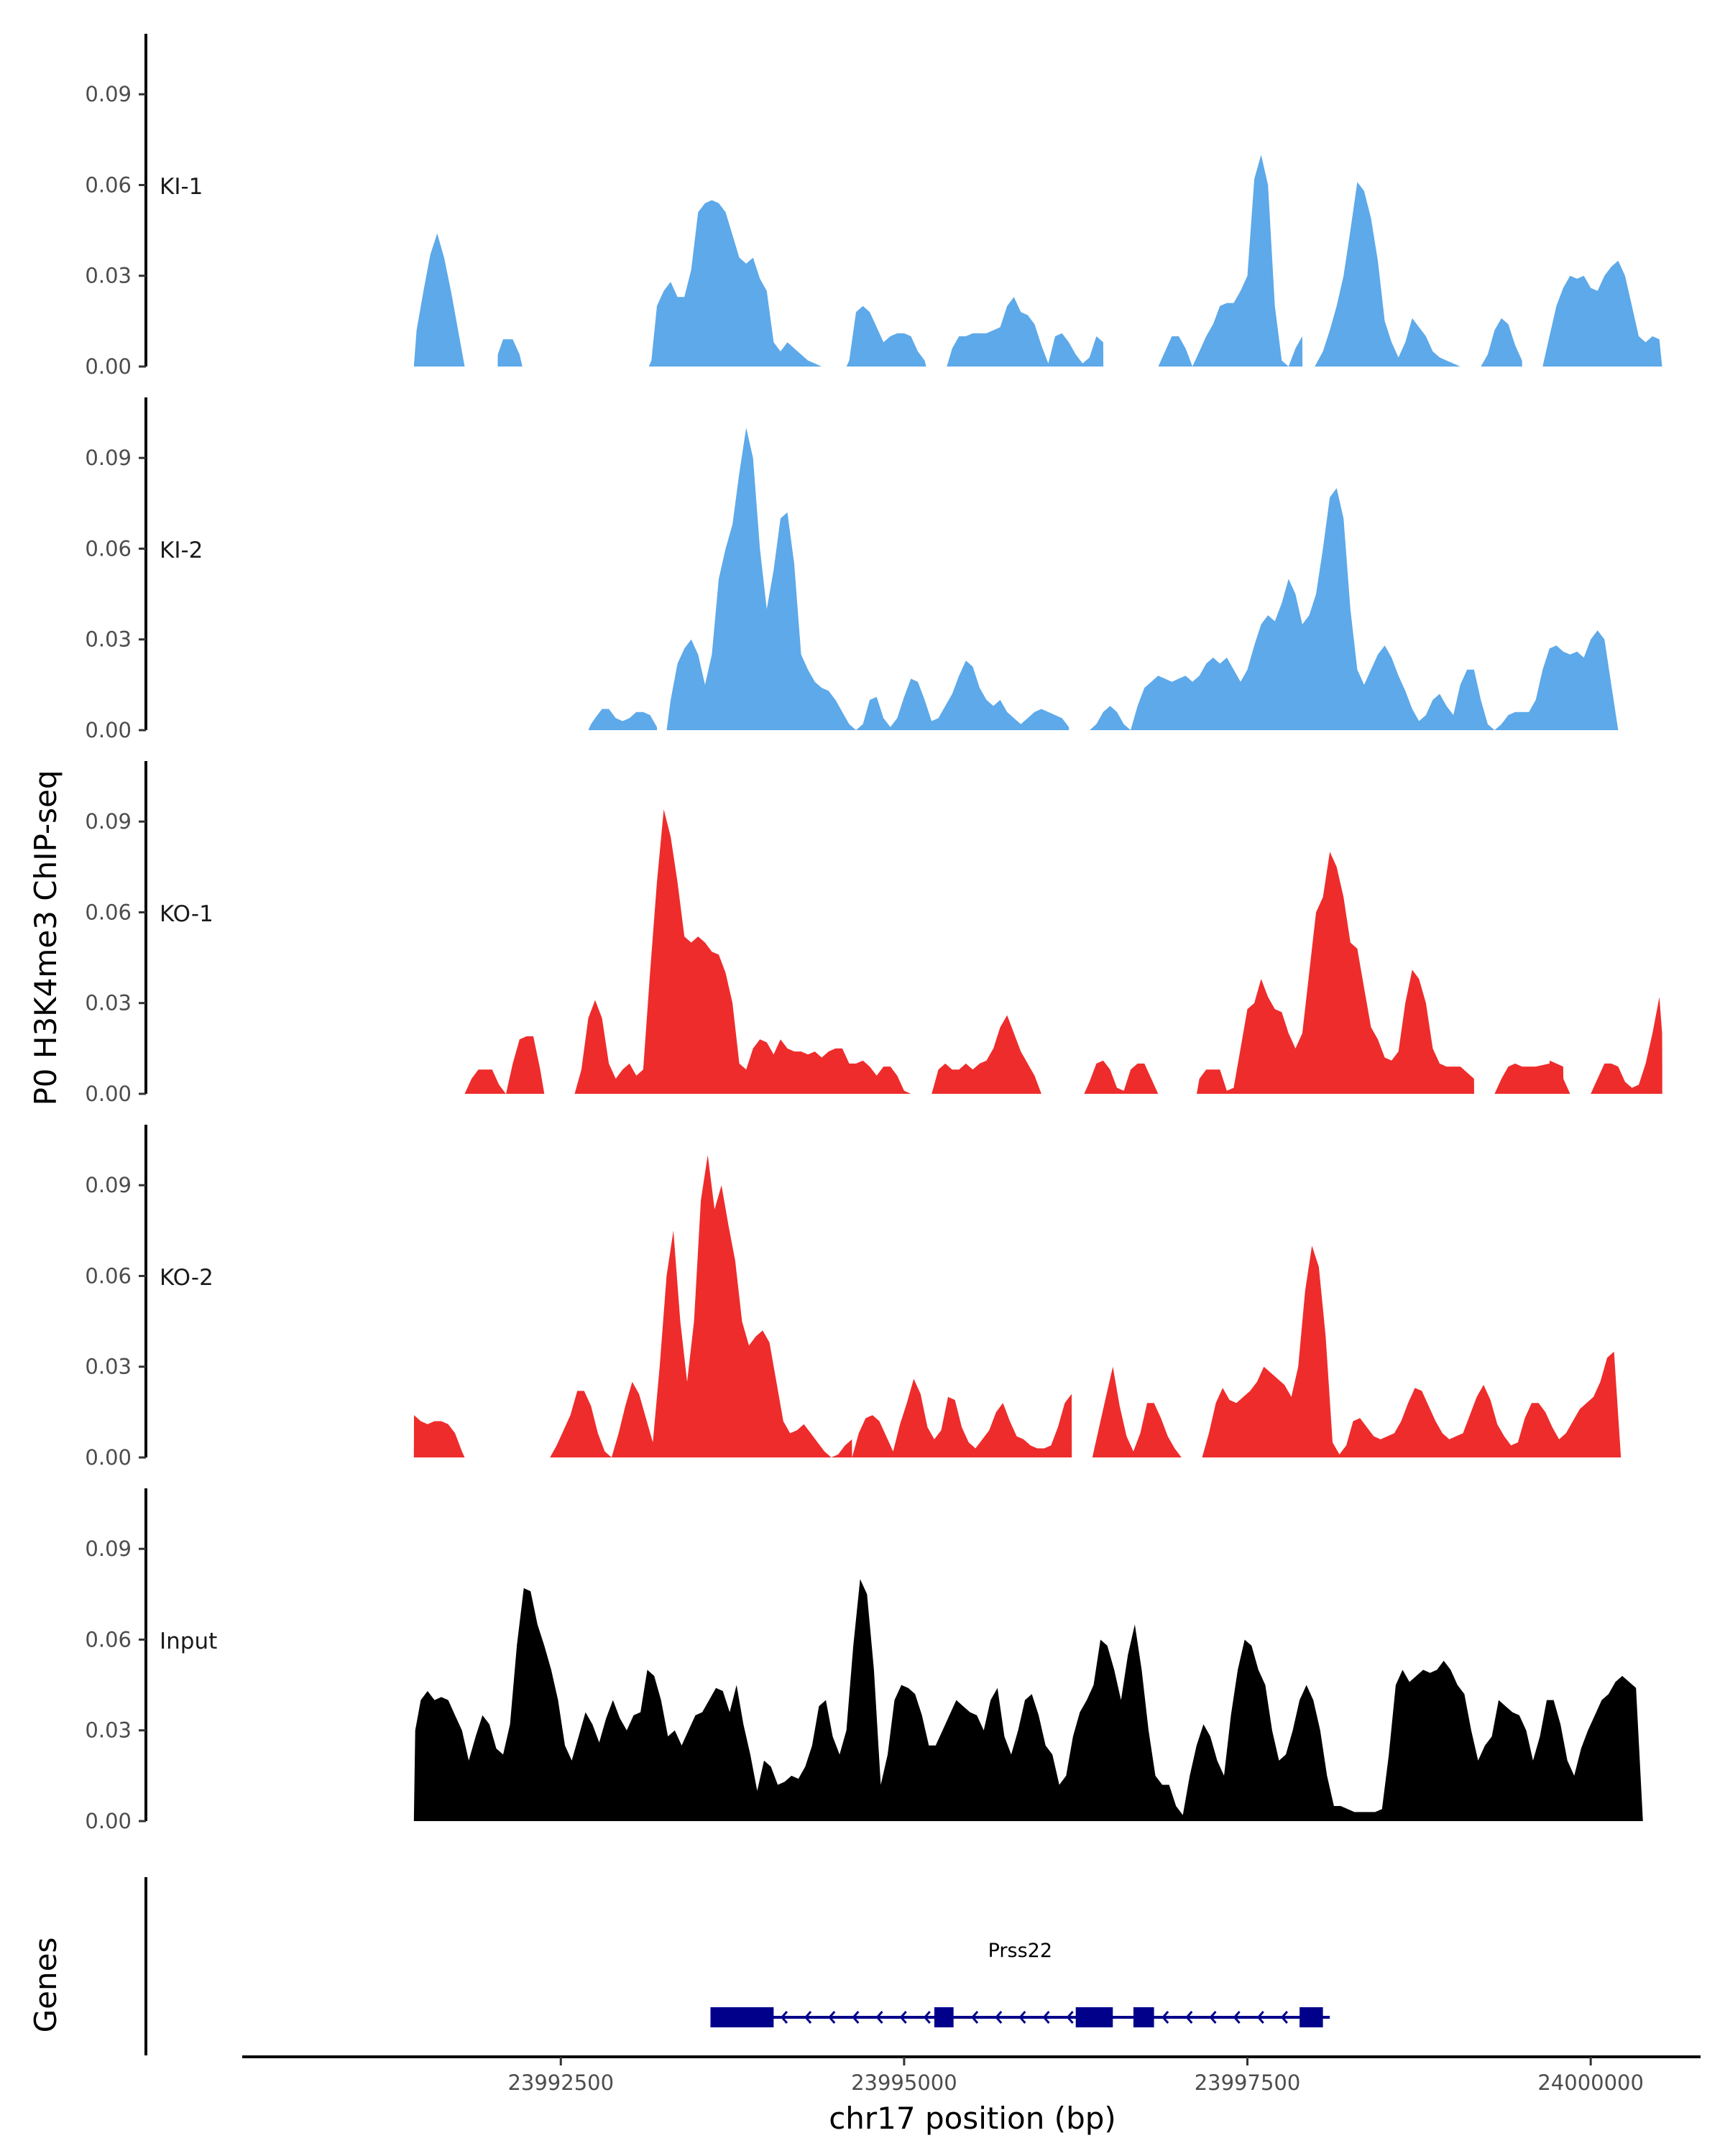 The image size is (1725, 2156). What do you see at coordinates (186, 914) in the screenshot?
I see `track-label: KO-1` at bounding box center [186, 914].